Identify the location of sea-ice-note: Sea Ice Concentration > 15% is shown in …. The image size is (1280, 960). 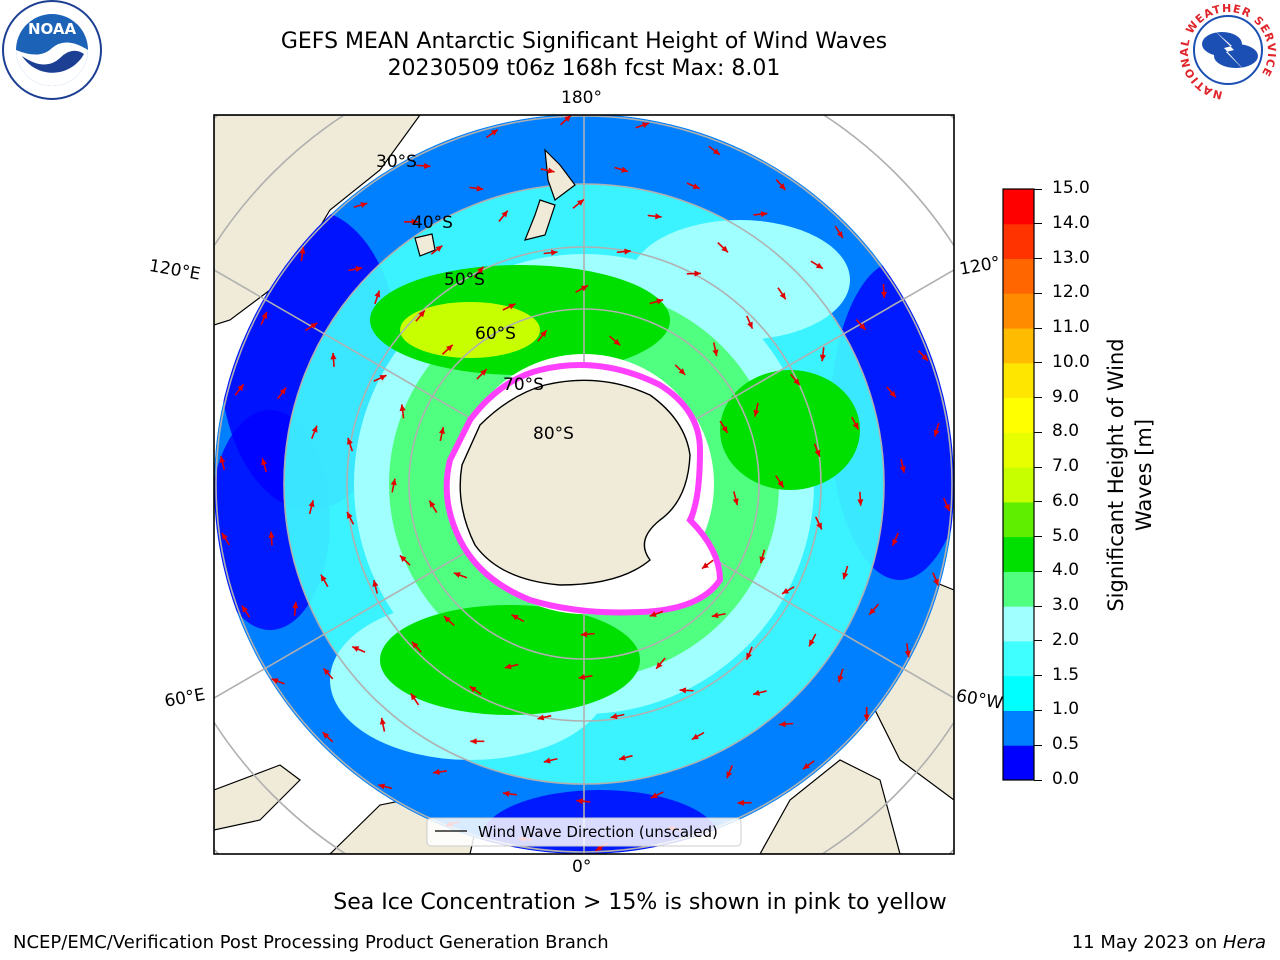
(640, 902).